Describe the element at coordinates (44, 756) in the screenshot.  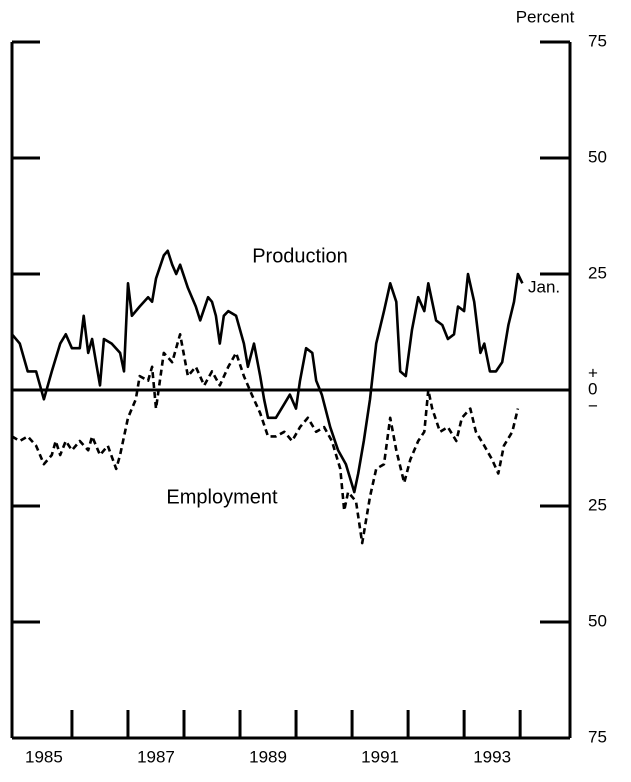
I see `x-tick-label: 1985` at that location.